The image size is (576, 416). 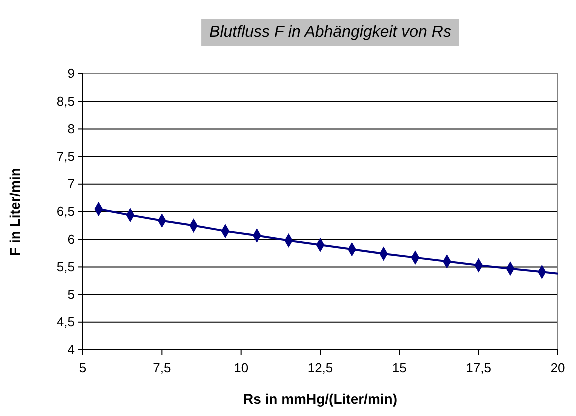 What do you see at coordinates (65, 101) in the screenshot?
I see `y-tick-label: 8,5` at bounding box center [65, 101].